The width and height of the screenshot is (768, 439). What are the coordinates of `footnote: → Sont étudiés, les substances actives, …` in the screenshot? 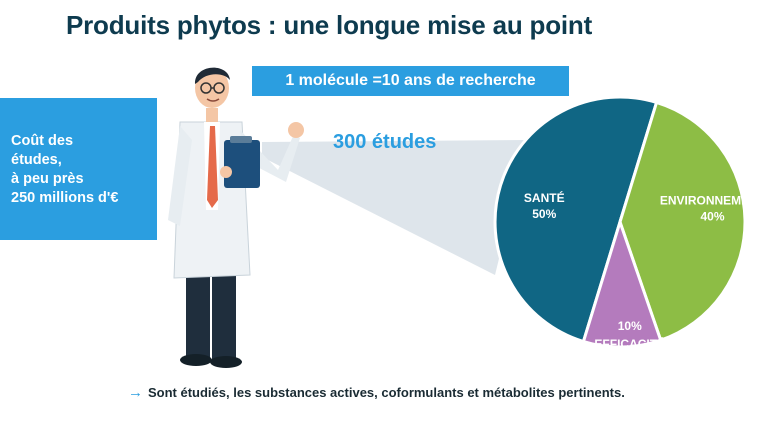 It's located at (376, 392).